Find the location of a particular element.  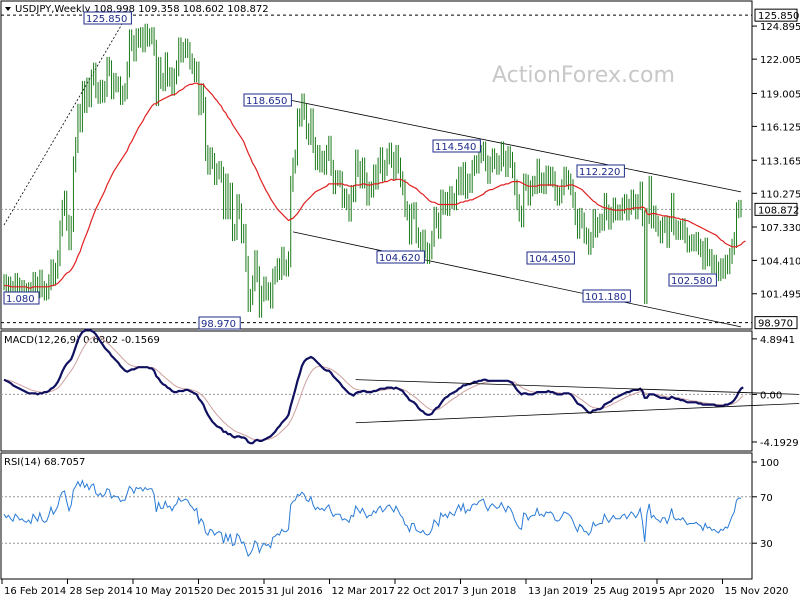

price-annotation-label: 118.650 is located at coordinates (266, 101).